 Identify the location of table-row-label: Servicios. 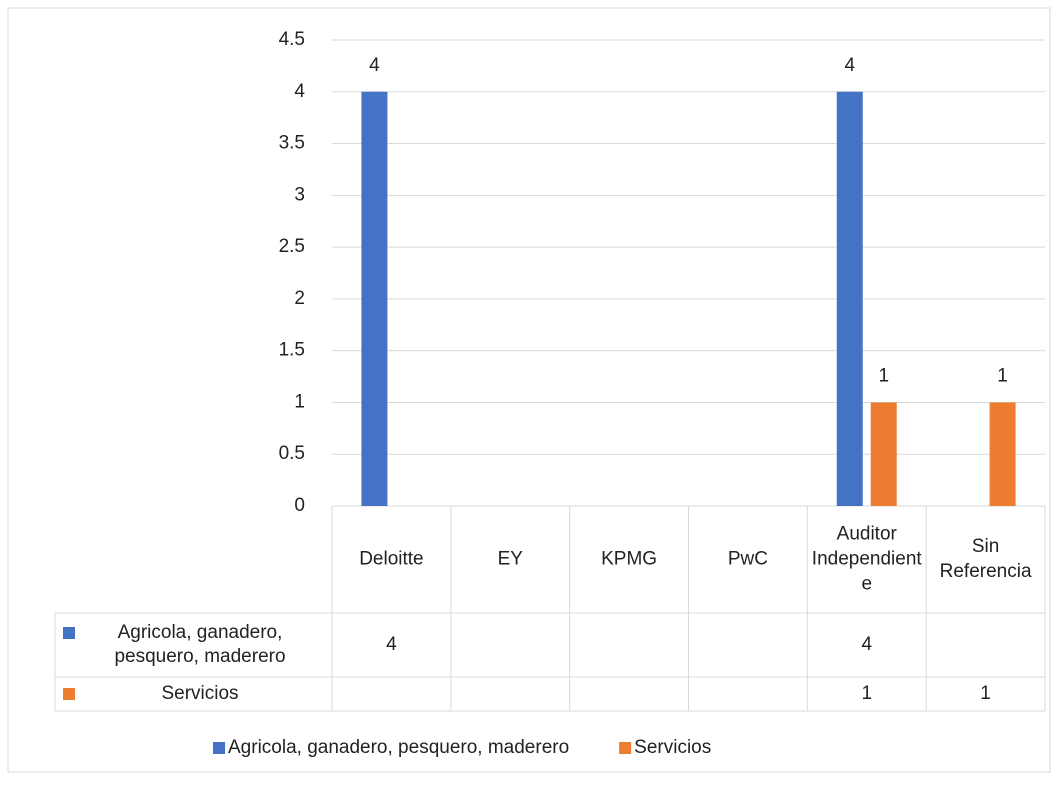
(199, 693).